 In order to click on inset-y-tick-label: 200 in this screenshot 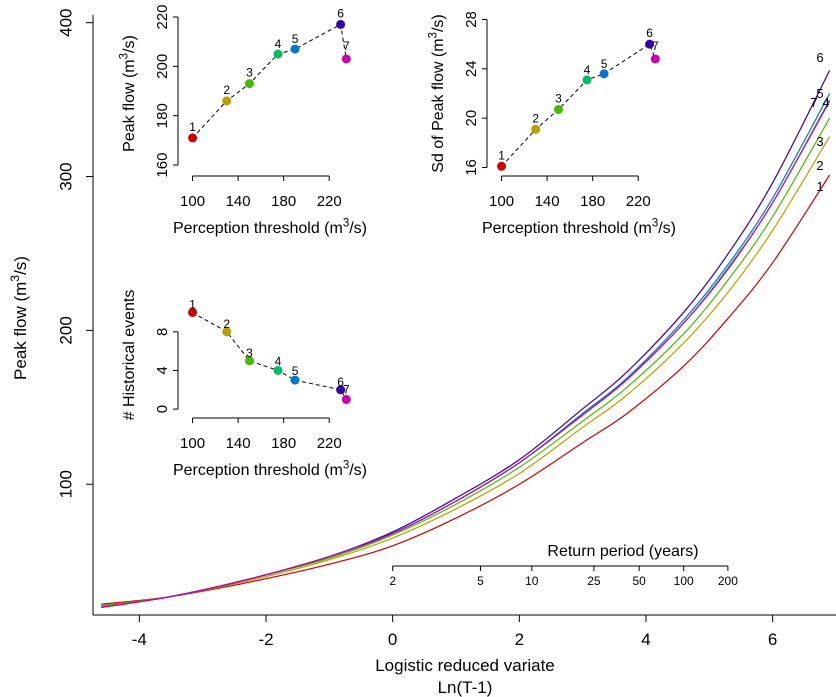, I will do `click(162, 66)`.